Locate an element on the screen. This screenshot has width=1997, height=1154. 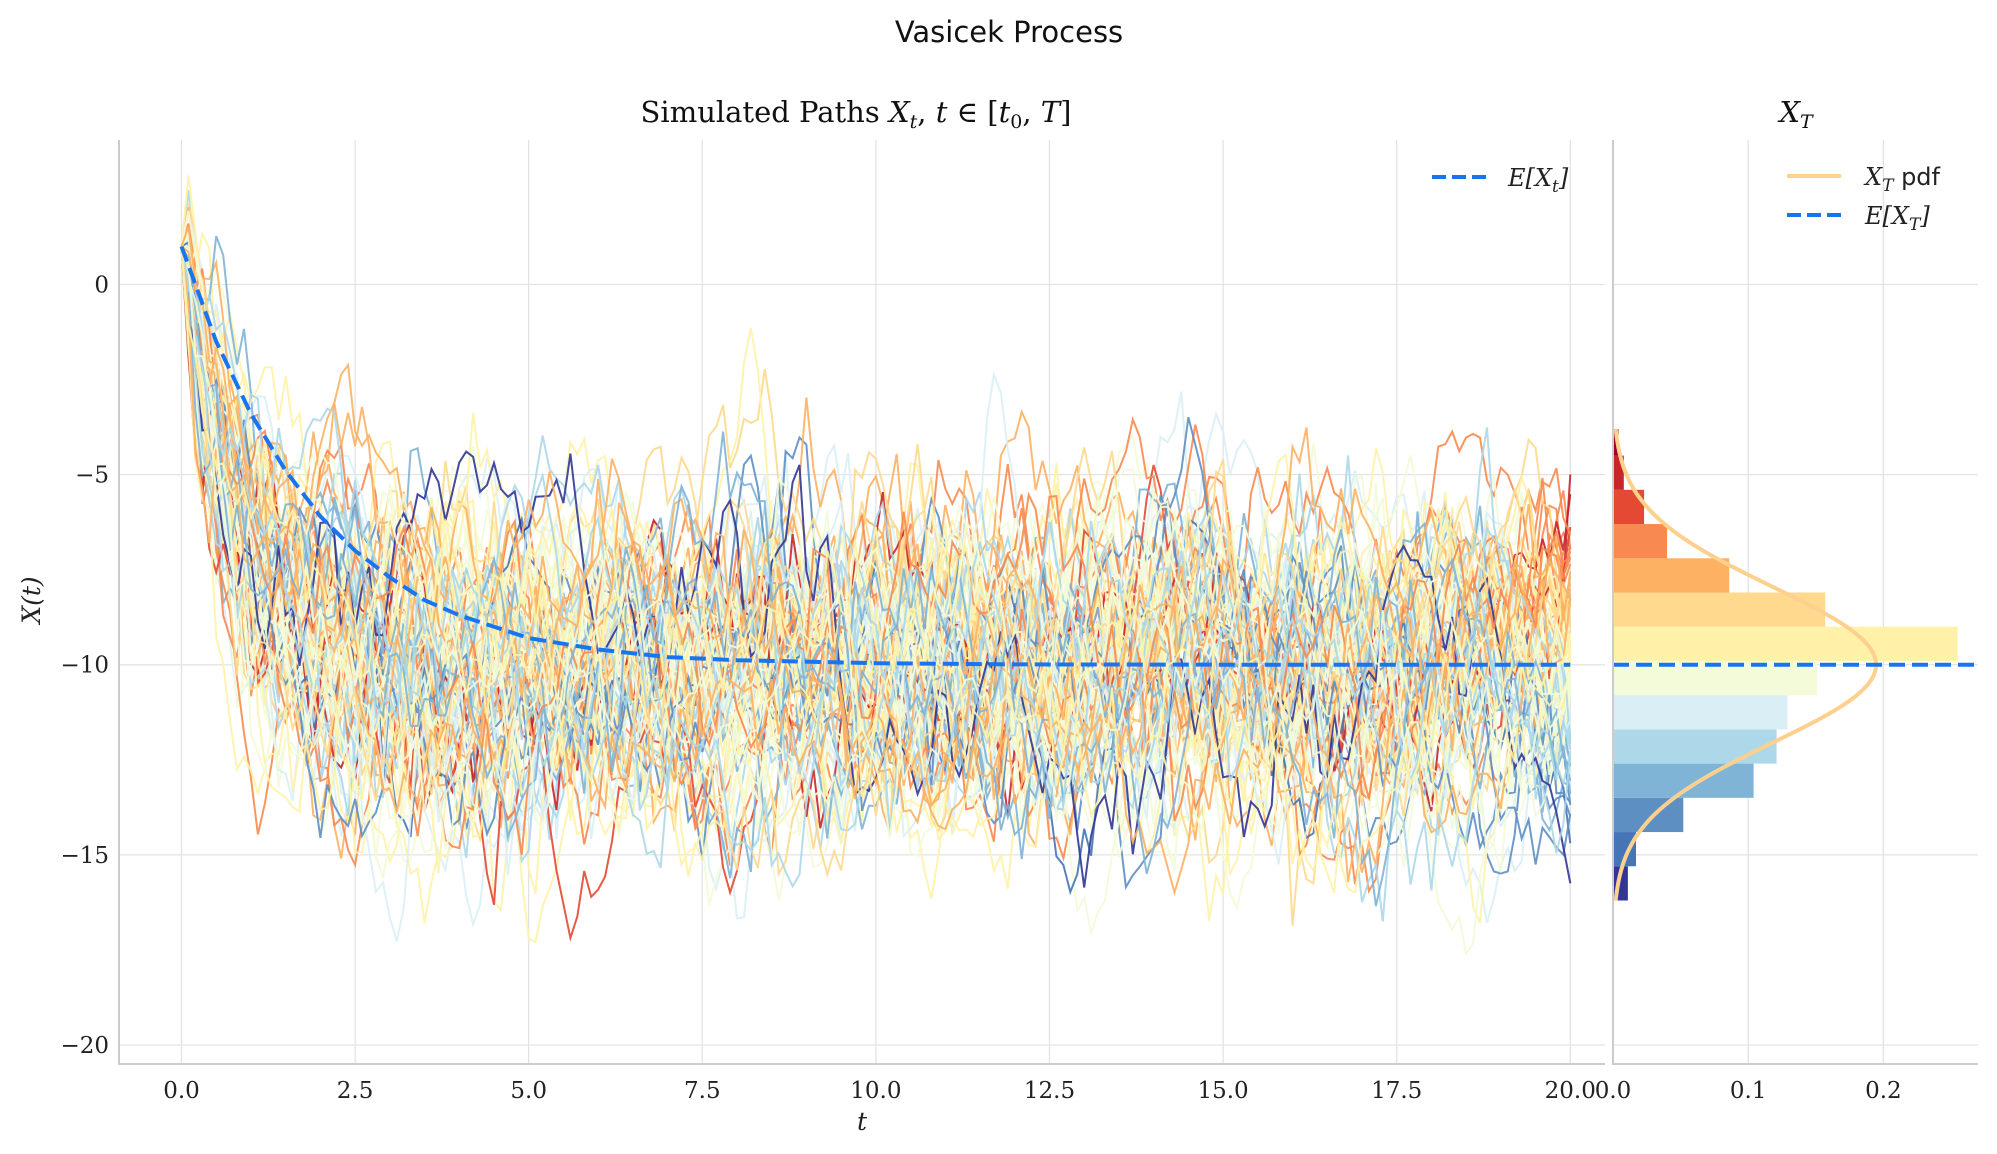
paths-x-tick-label: 17.5 is located at coordinates (1396, 1091).